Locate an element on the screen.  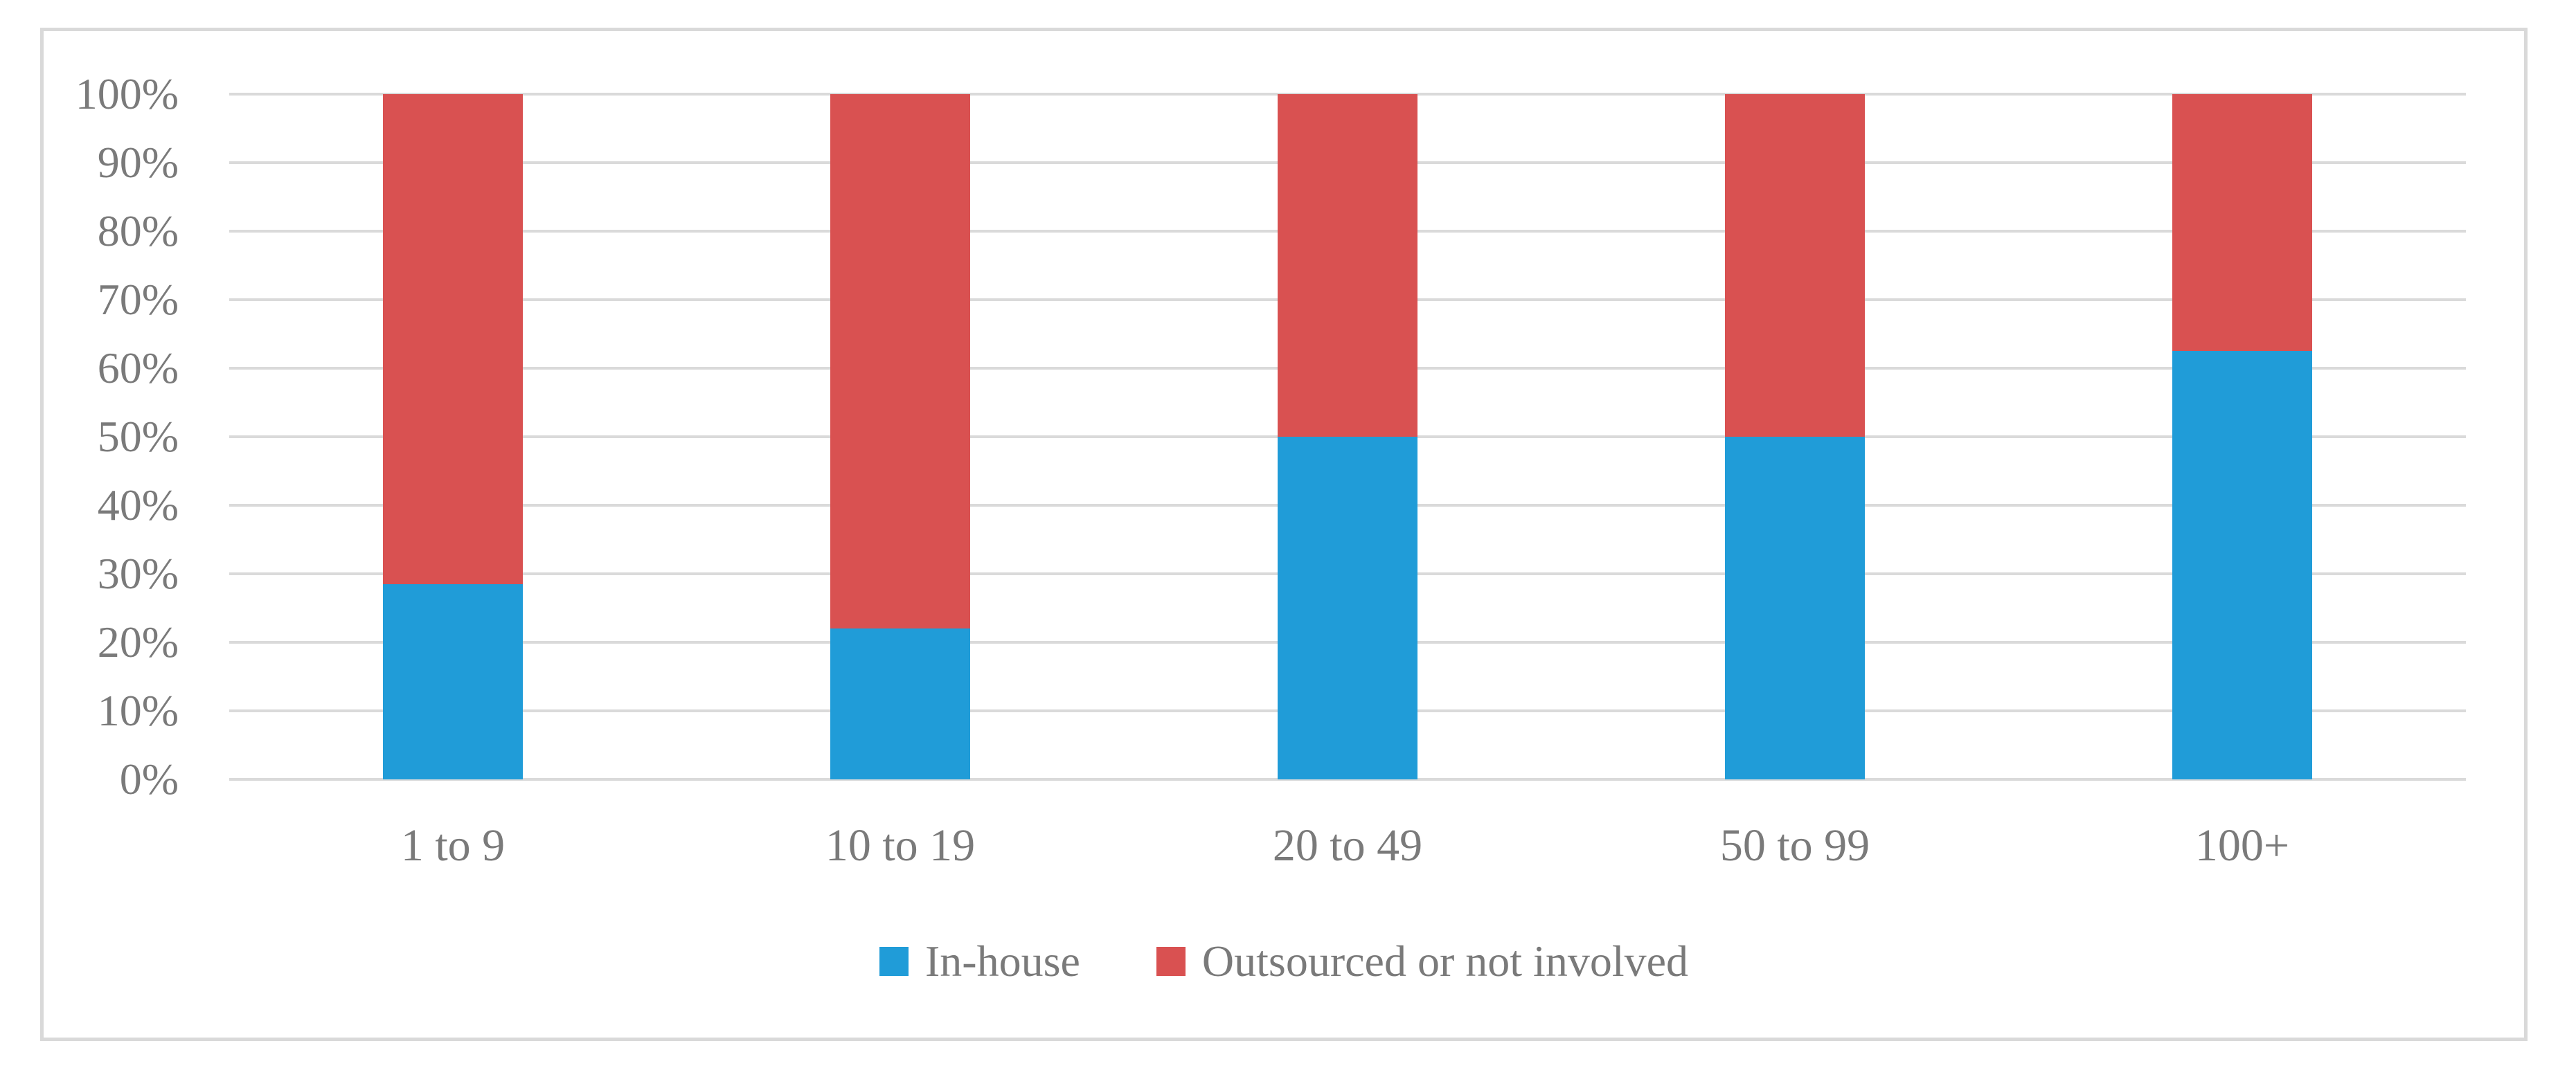
legend: In-house Outsourced or not involved is located at coordinates (1284, 962).